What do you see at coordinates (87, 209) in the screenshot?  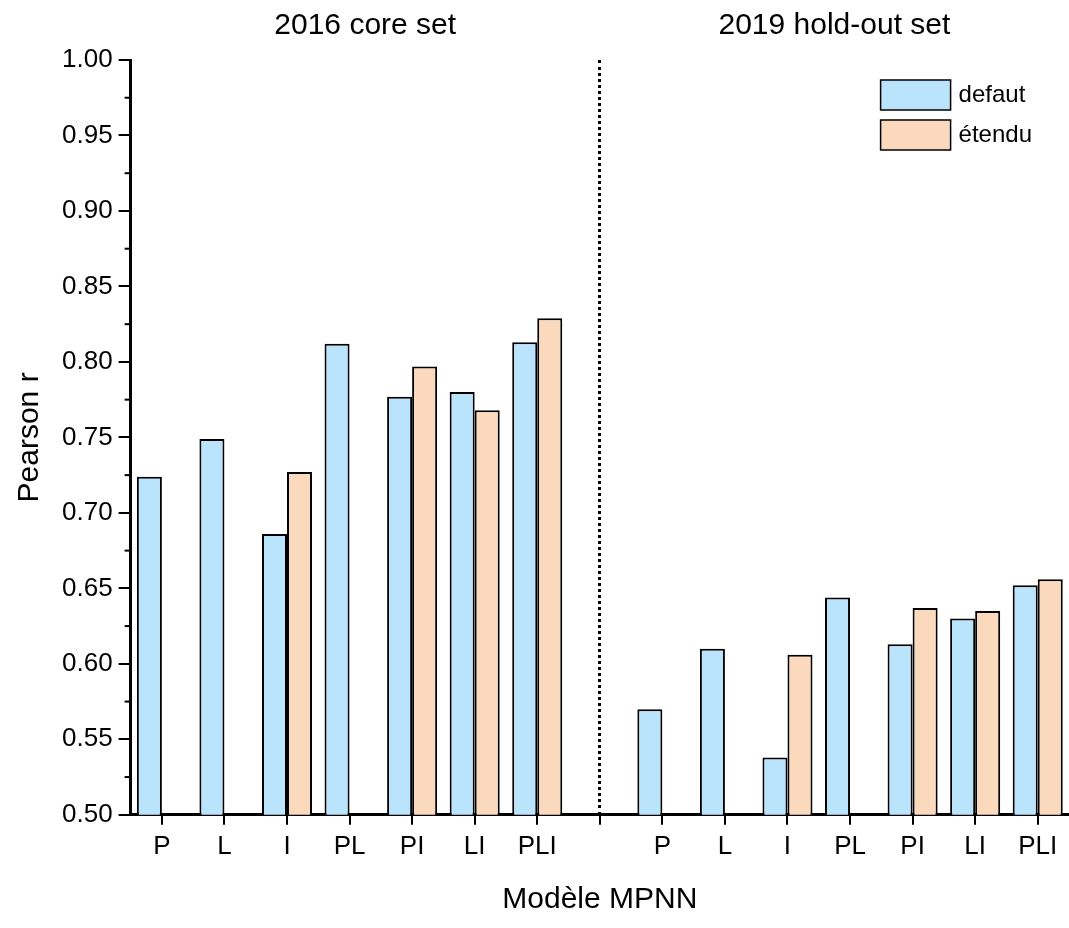 I see `y-tick-label: 0.90` at bounding box center [87, 209].